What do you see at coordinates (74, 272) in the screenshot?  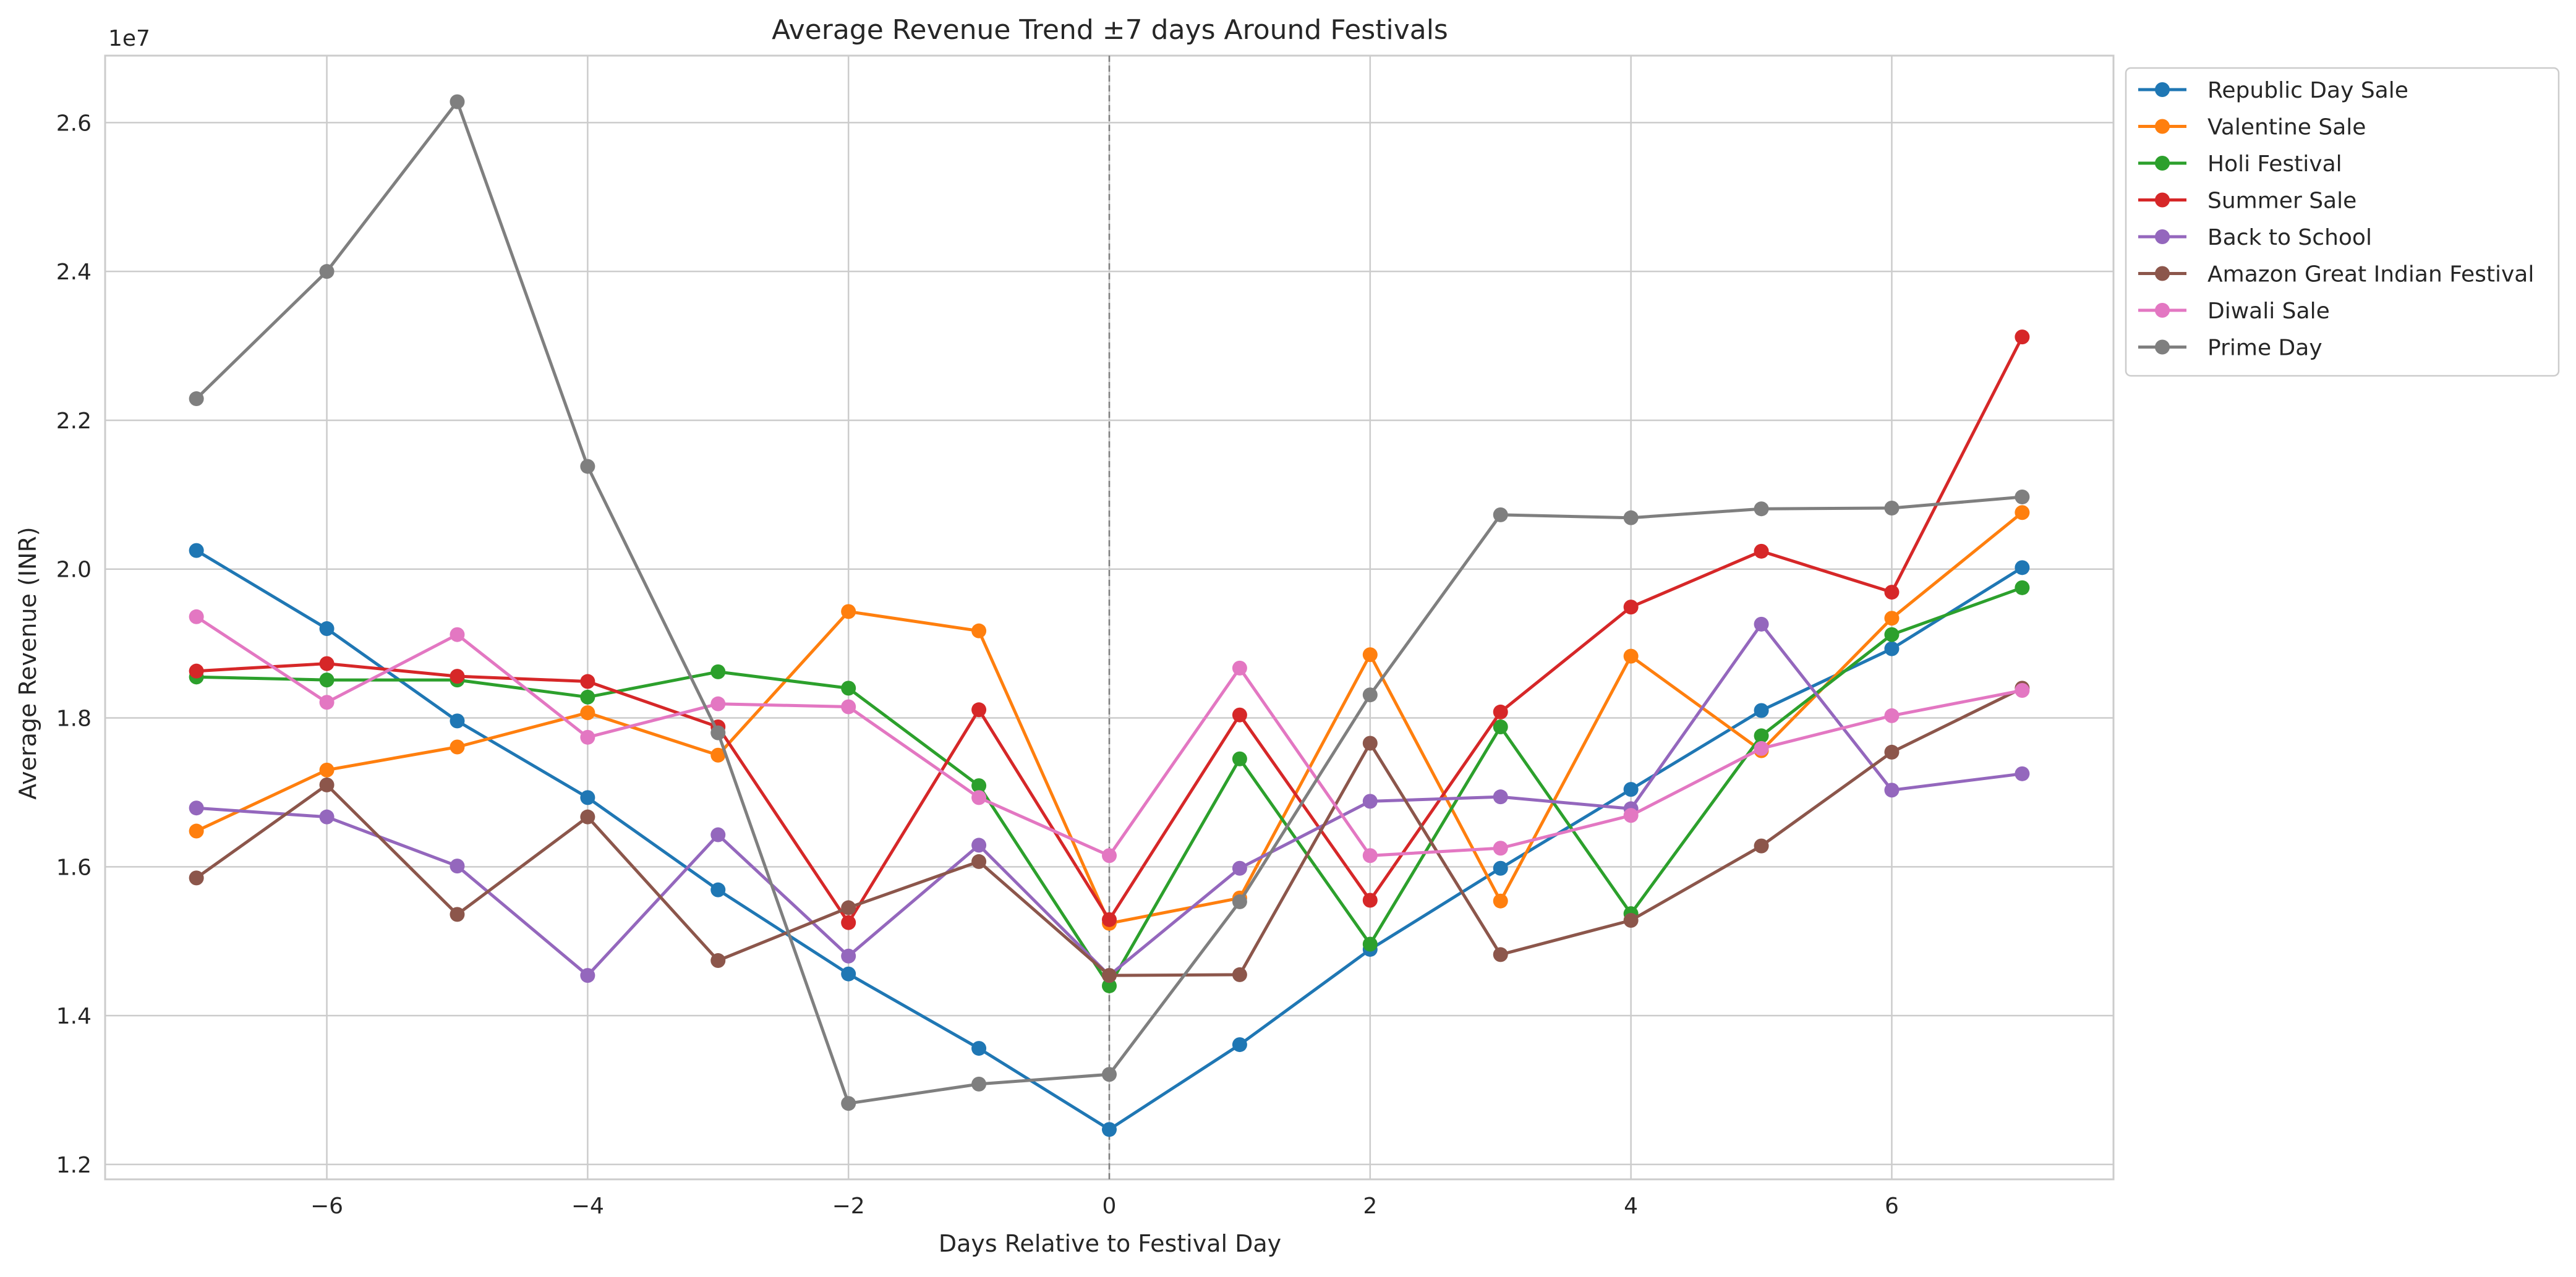 I see `y-tick-label: 2.4` at bounding box center [74, 272].